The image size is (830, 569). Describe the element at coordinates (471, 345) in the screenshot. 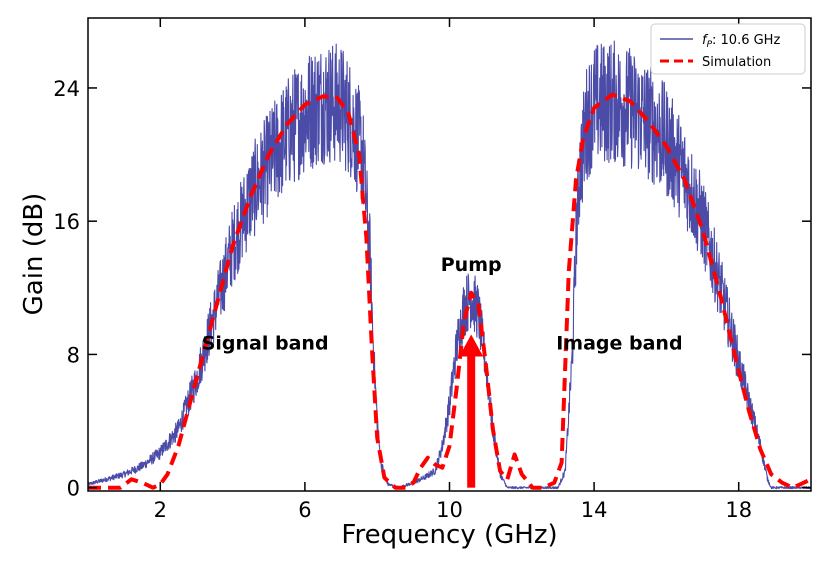

I see `pump-arrow-head` at that location.